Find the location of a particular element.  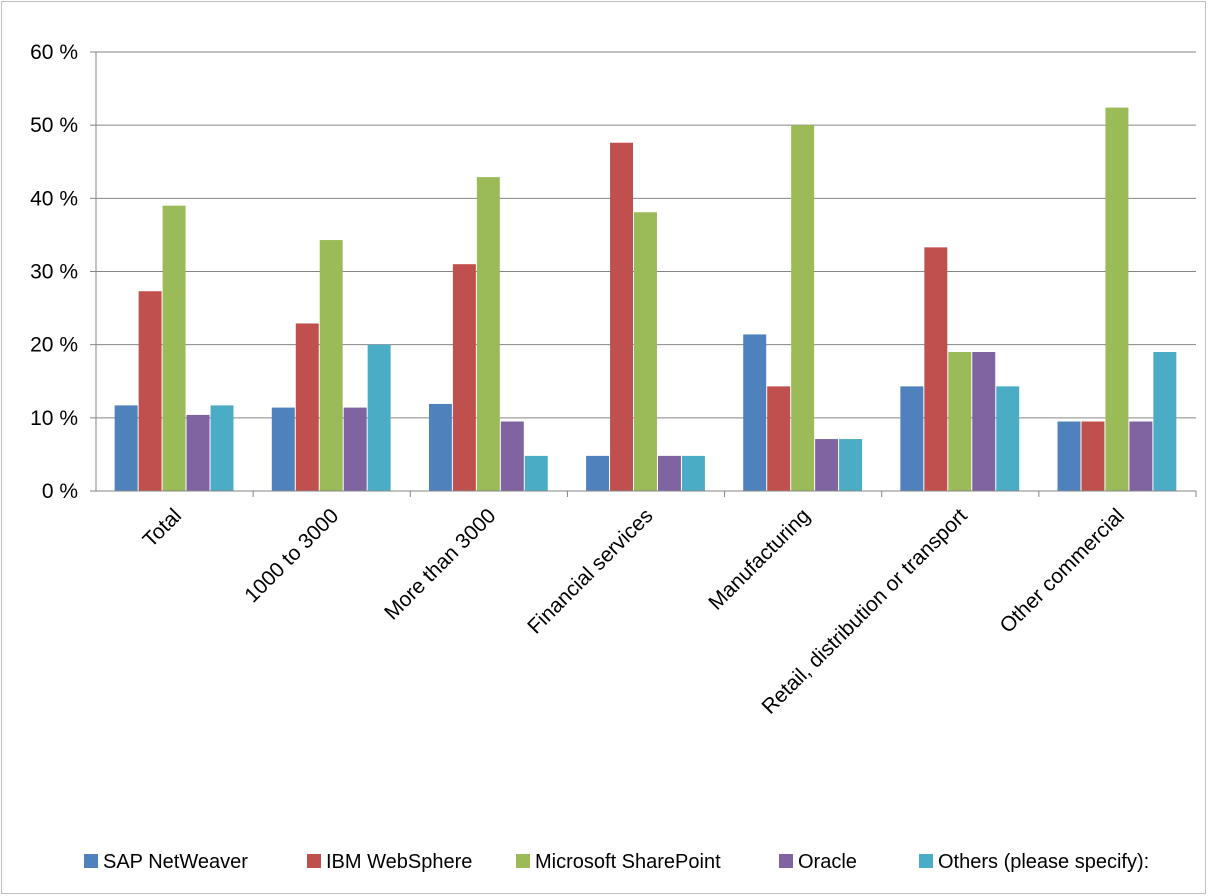

legend-label: Others (please specify): is located at coordinates (1043, 862).